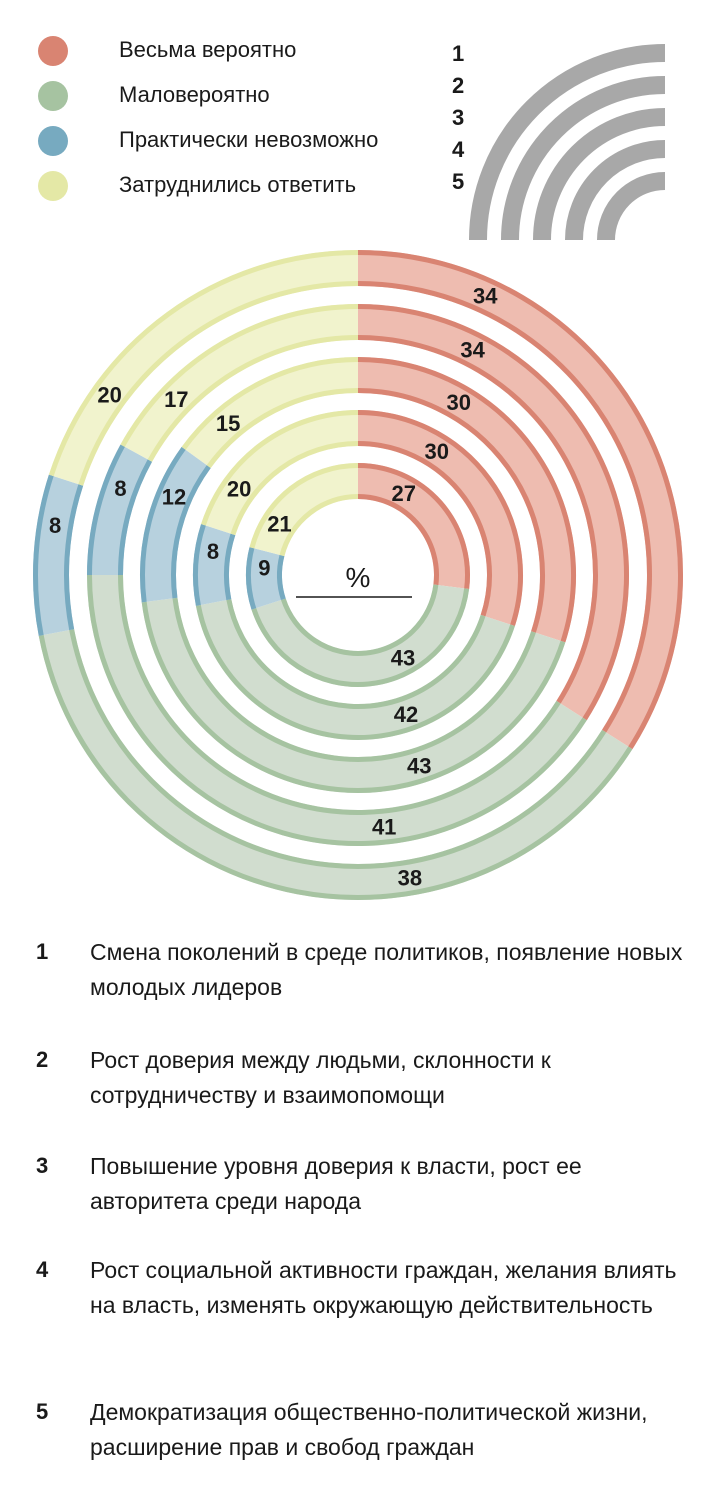  What do you see at coordinates (240, 185) in the screenshot?
I see `legend-item-undecided: Затруднились ответить` at bounding box center [240, 185].